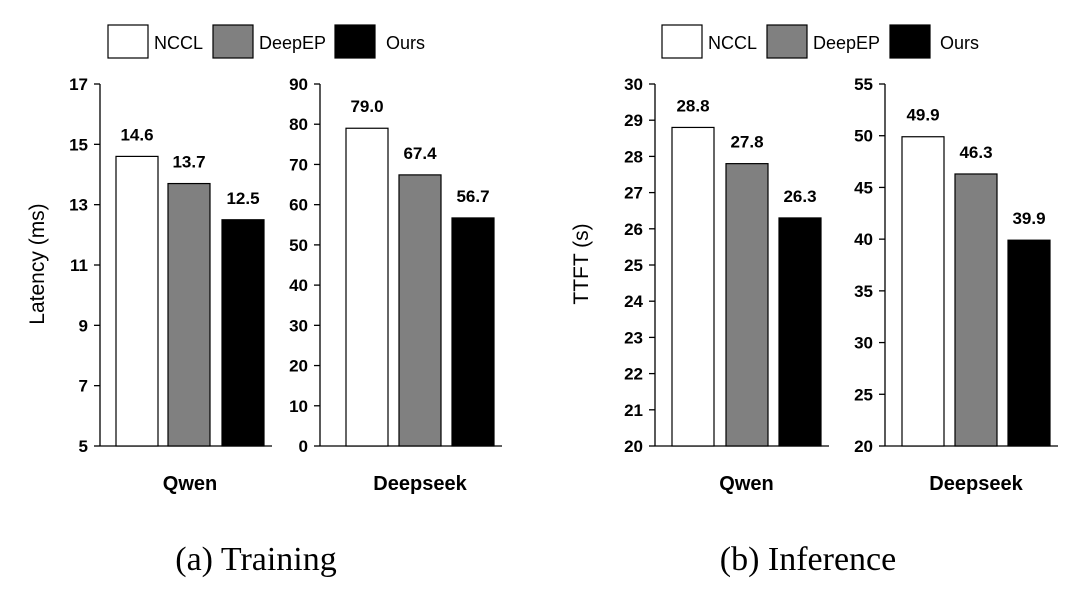 Image resolution: width=1080 pixels, height=596 pixels. Describe the element at coordinates (746, 142) in the screenshot. I see `value-label-deepep: 27.8` at that location.